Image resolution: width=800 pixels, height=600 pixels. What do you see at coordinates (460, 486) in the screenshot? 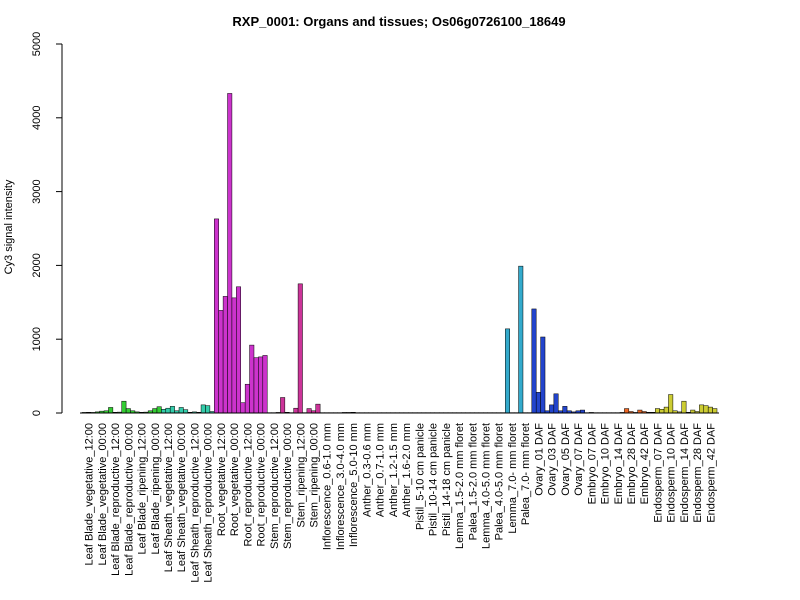
I see `x-tick-label: Lemma_1.5-2.0 mm floret` at bounding box center [460, 486].